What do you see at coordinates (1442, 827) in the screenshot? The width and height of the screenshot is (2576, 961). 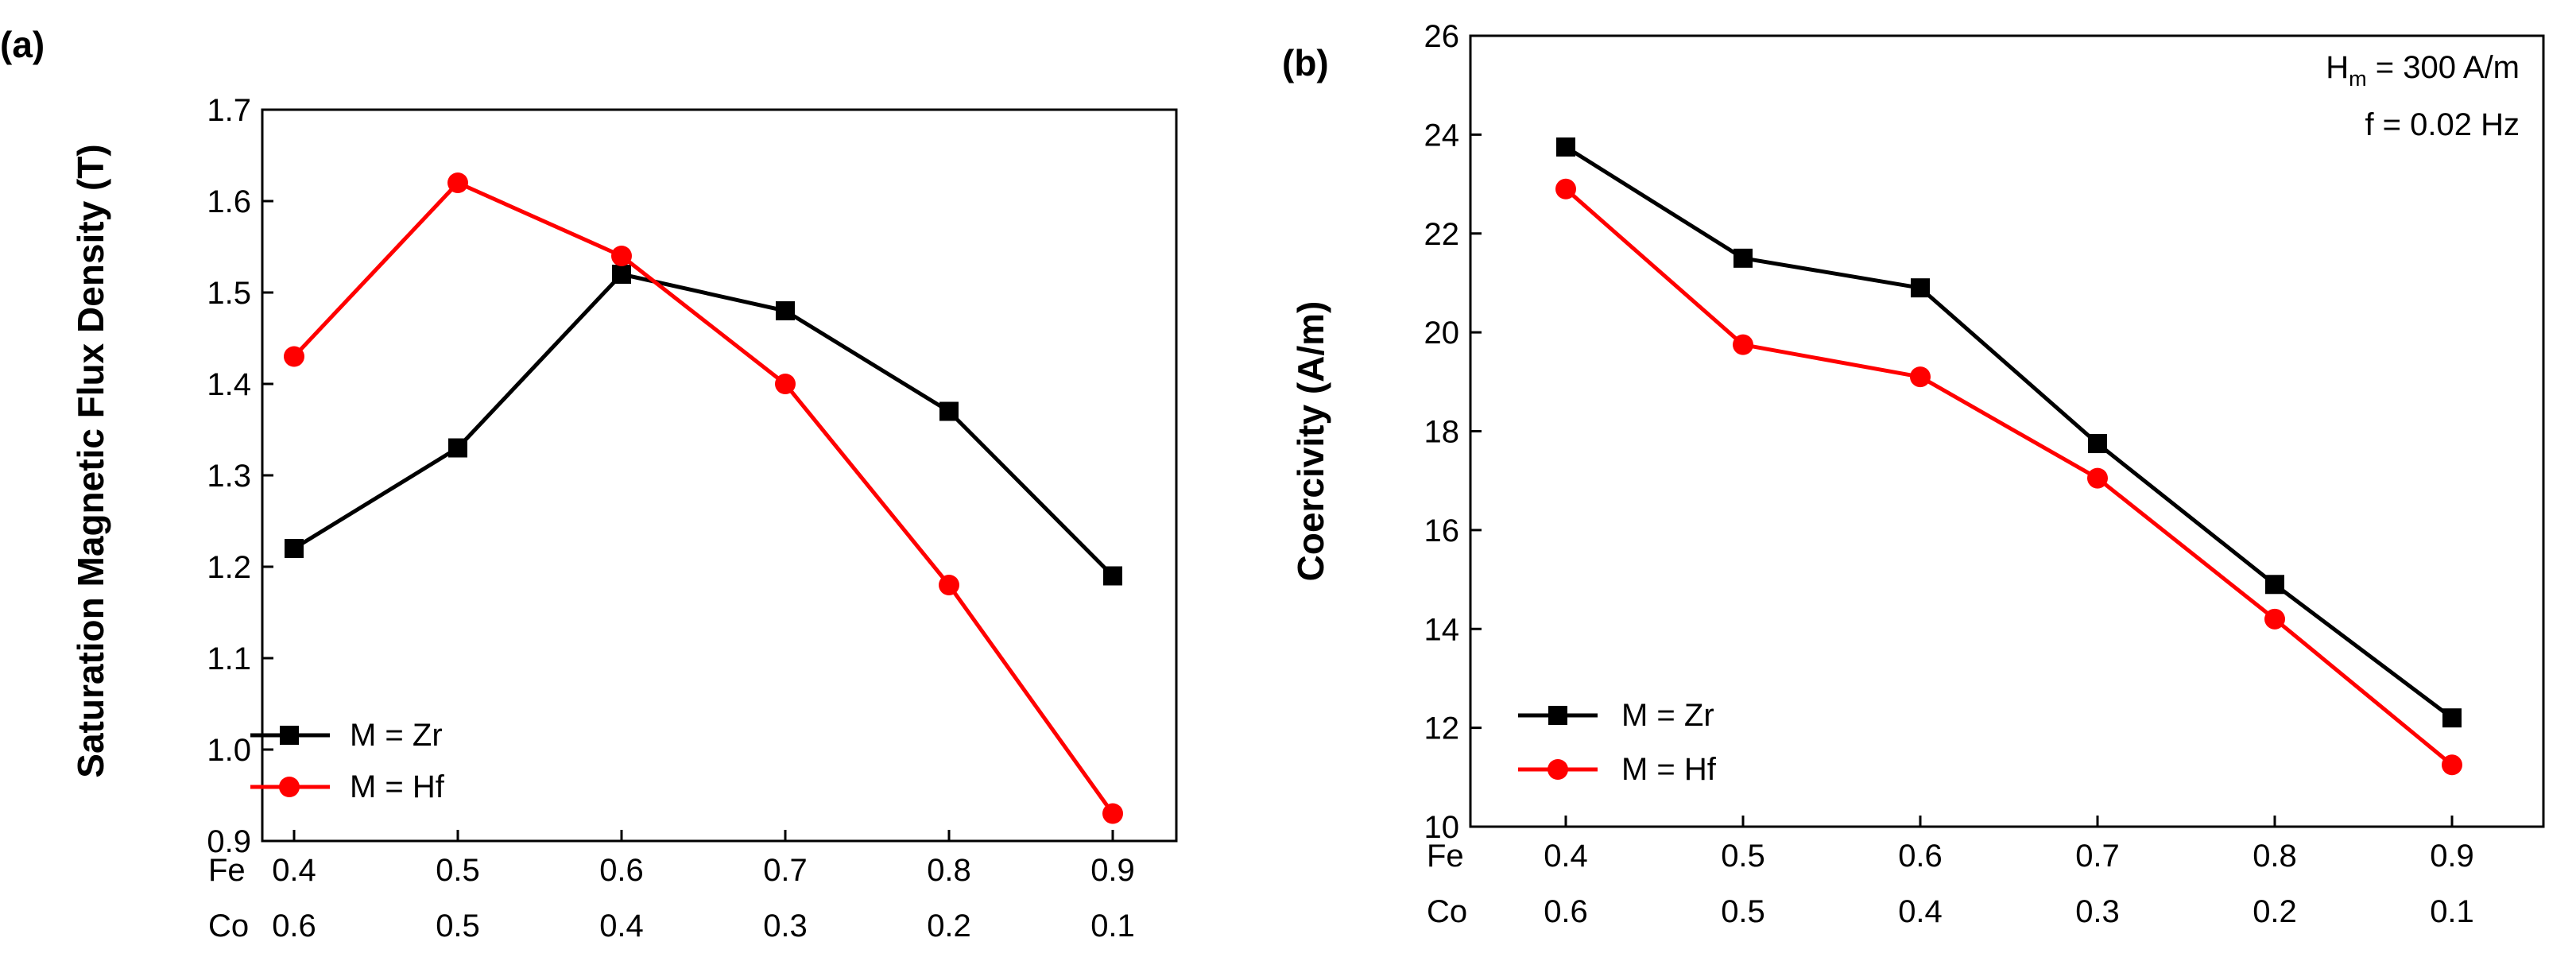 I see `y-tick-label: 10` at bounding box center [1442, 827].